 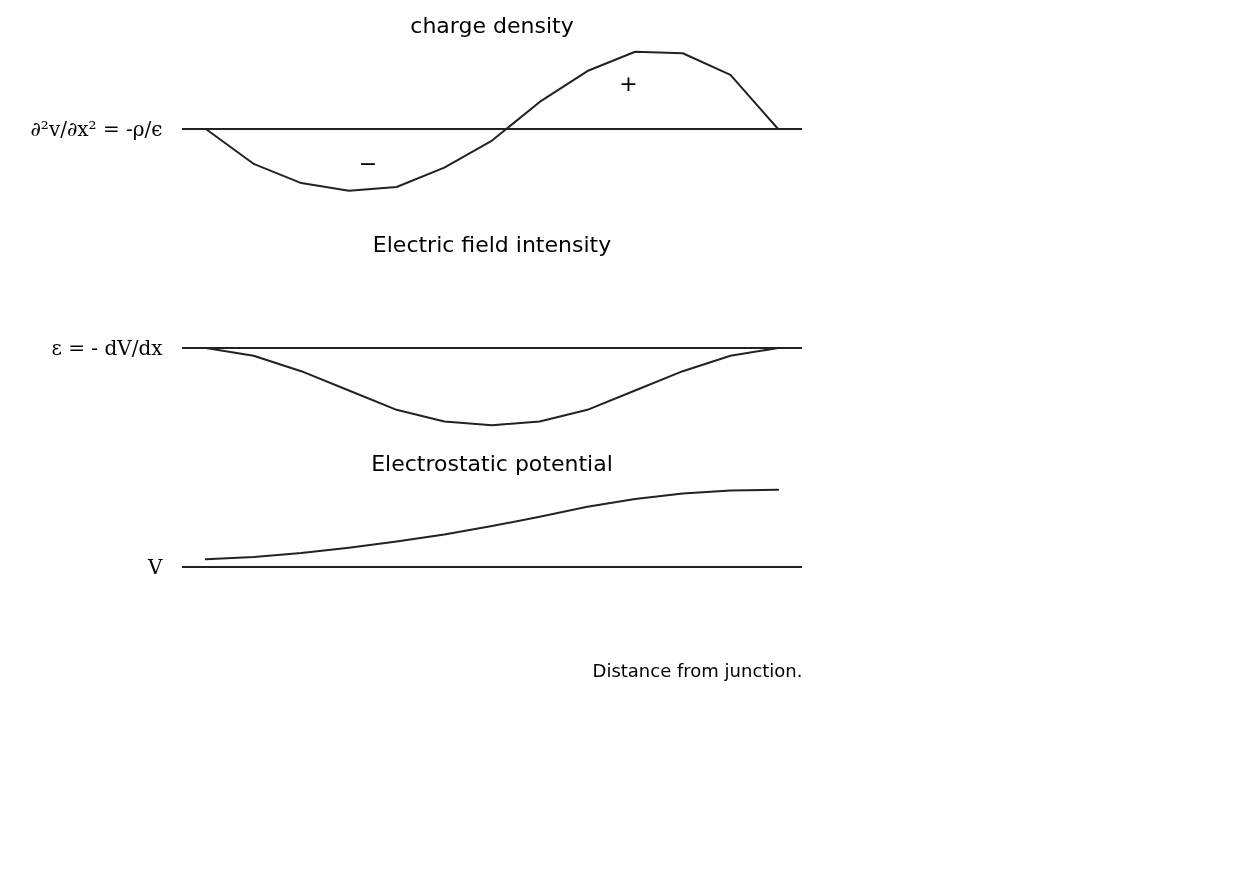 I want to click on x-axis-title: Distance from junction., so click(x=697, y=670).